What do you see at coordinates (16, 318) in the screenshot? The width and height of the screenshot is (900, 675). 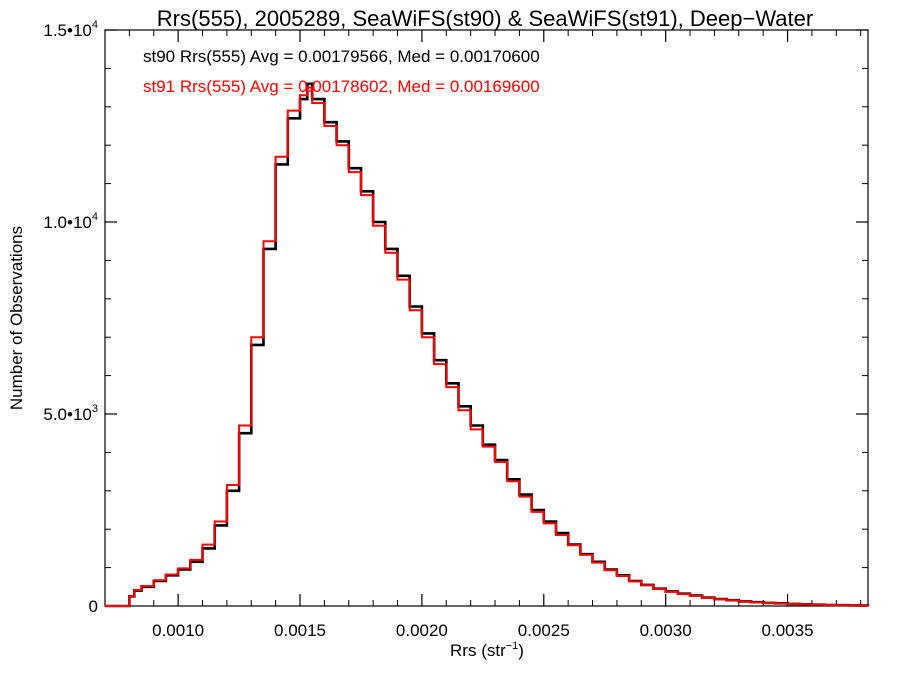 I see `y-axis-title: Number of Observations` at bounding box center [16, 318].